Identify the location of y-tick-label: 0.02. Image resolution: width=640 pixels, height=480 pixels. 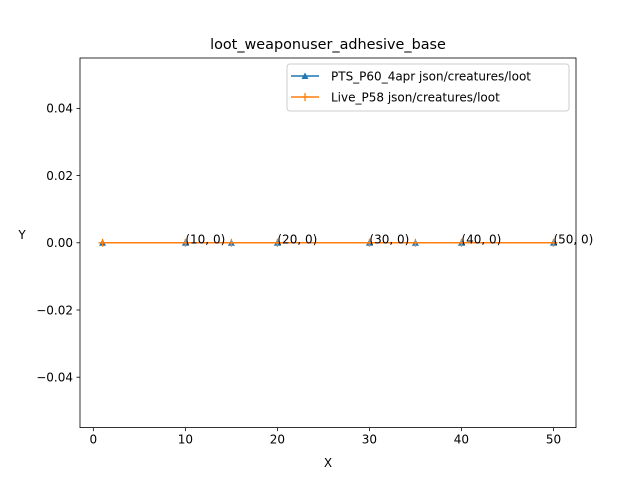
(59, 176).